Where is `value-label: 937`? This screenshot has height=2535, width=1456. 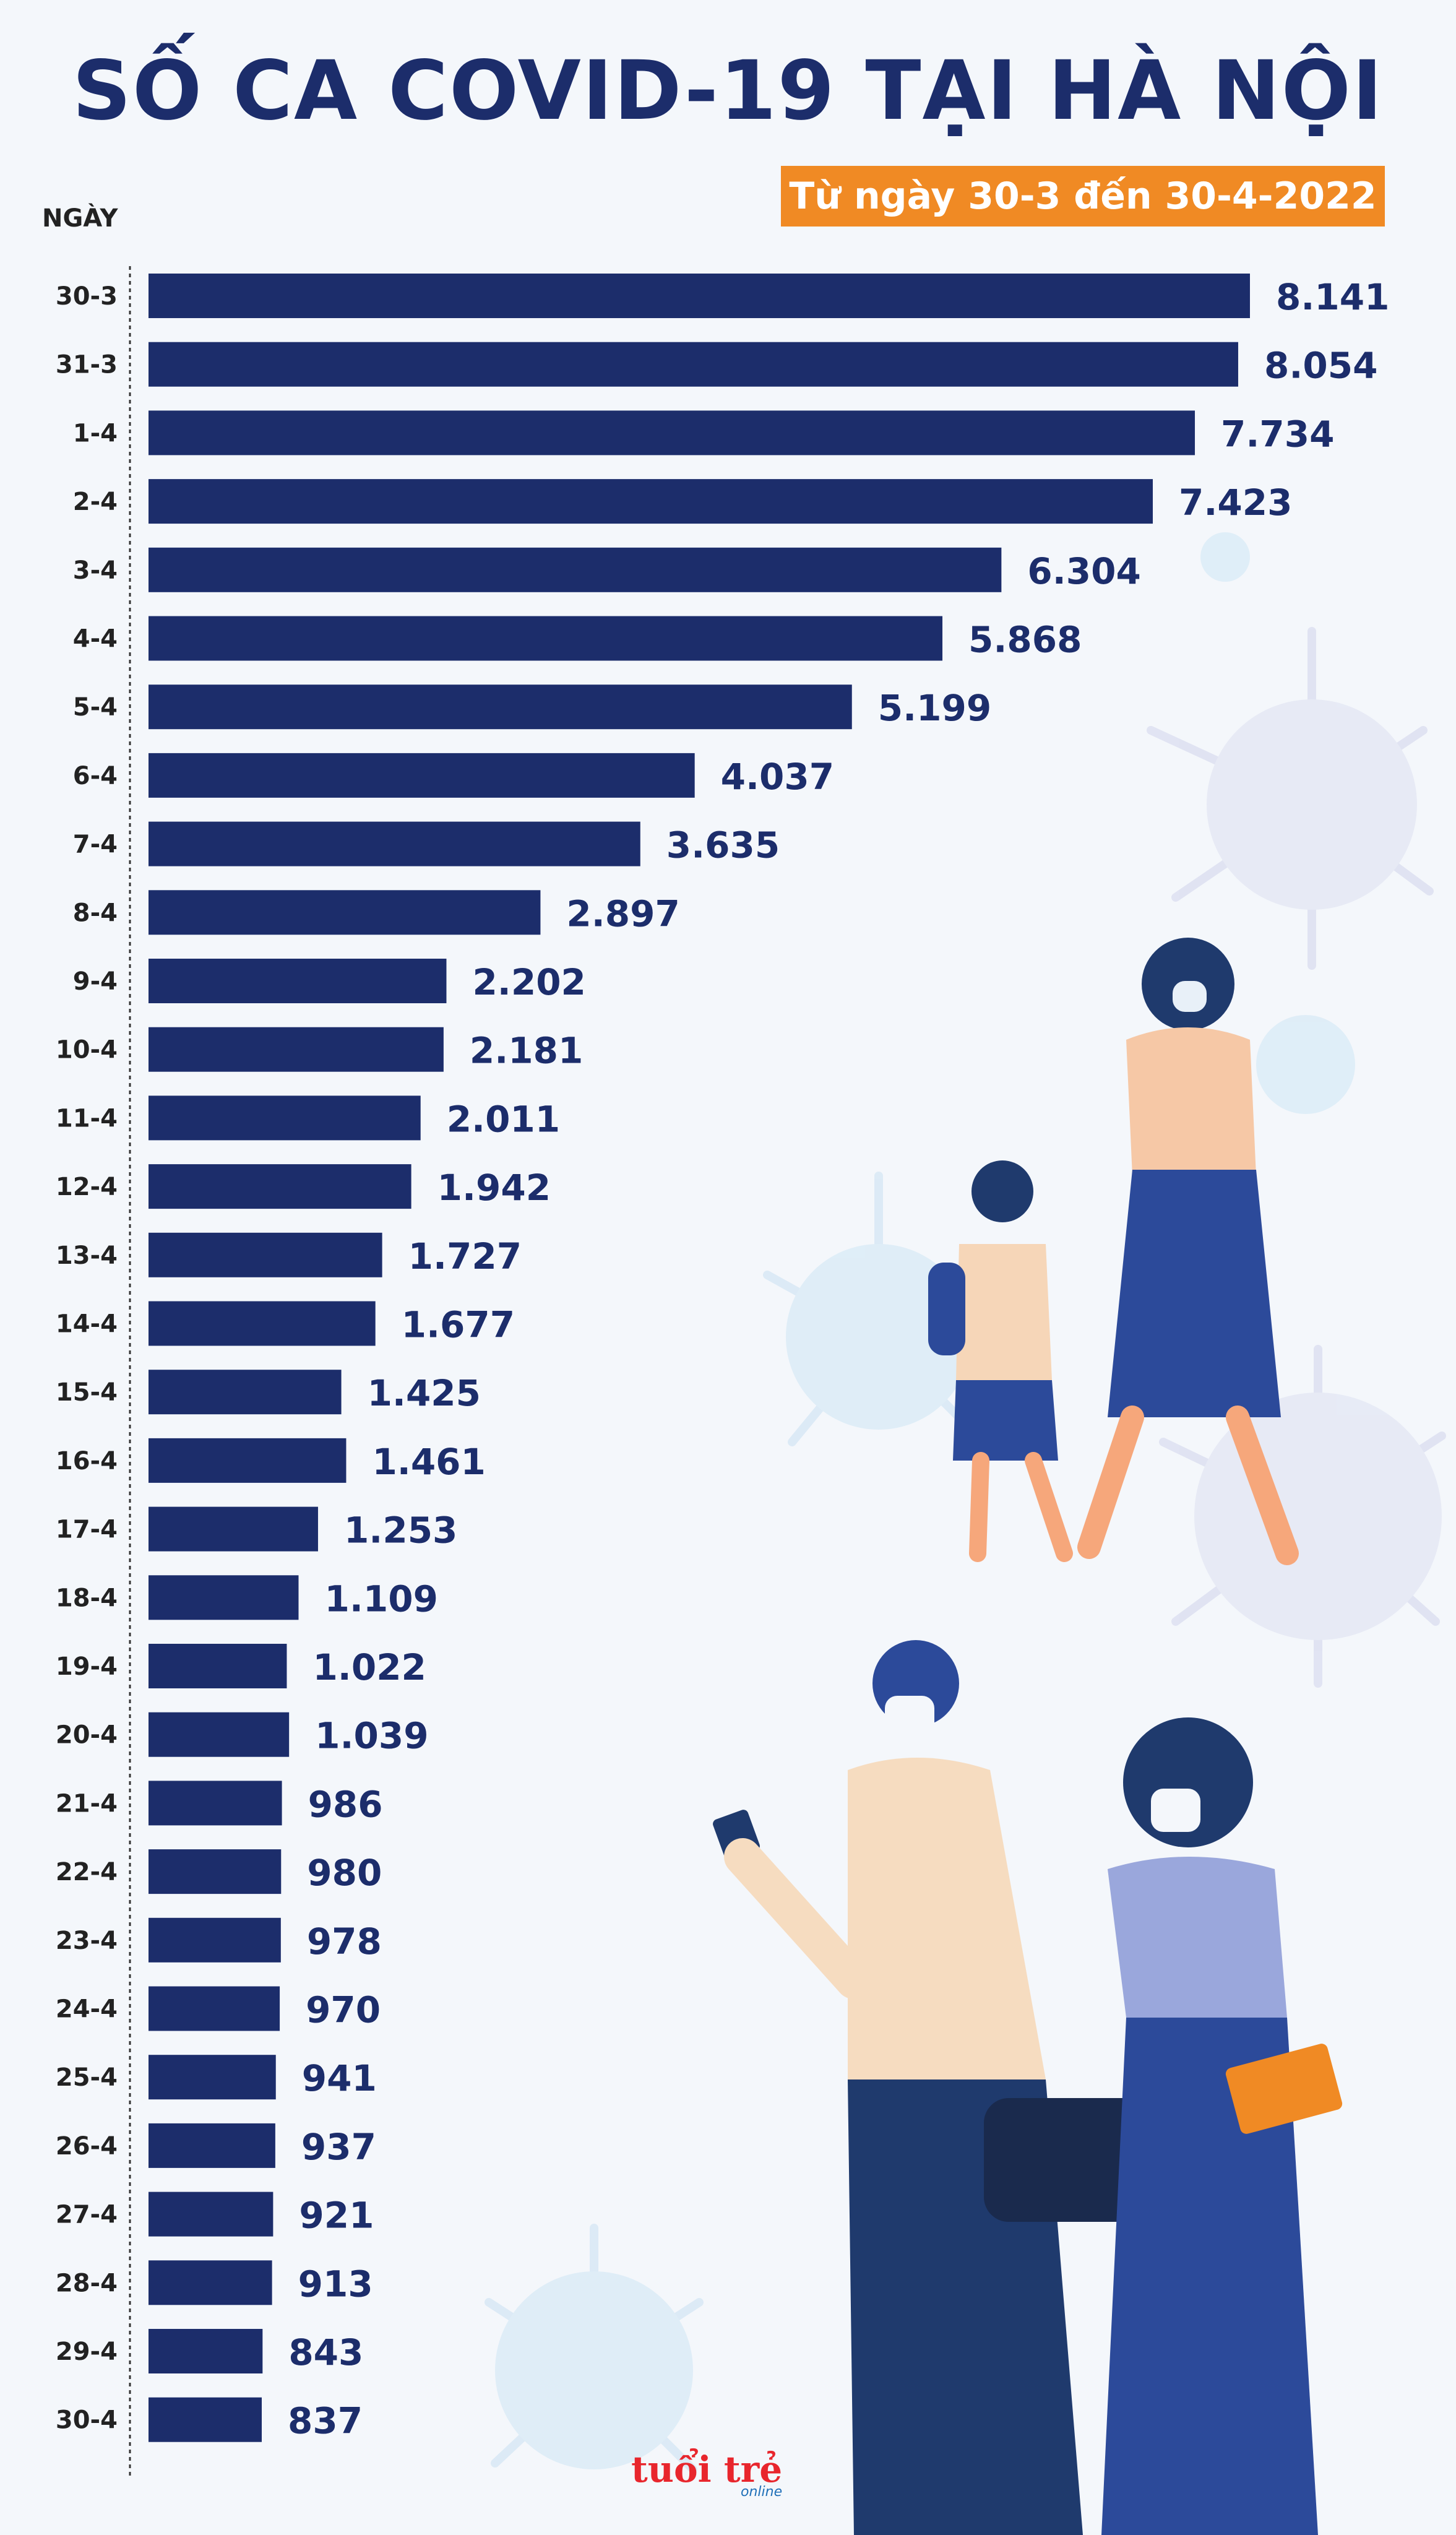
value-label: 937 is located at coordinates (338, 2147).